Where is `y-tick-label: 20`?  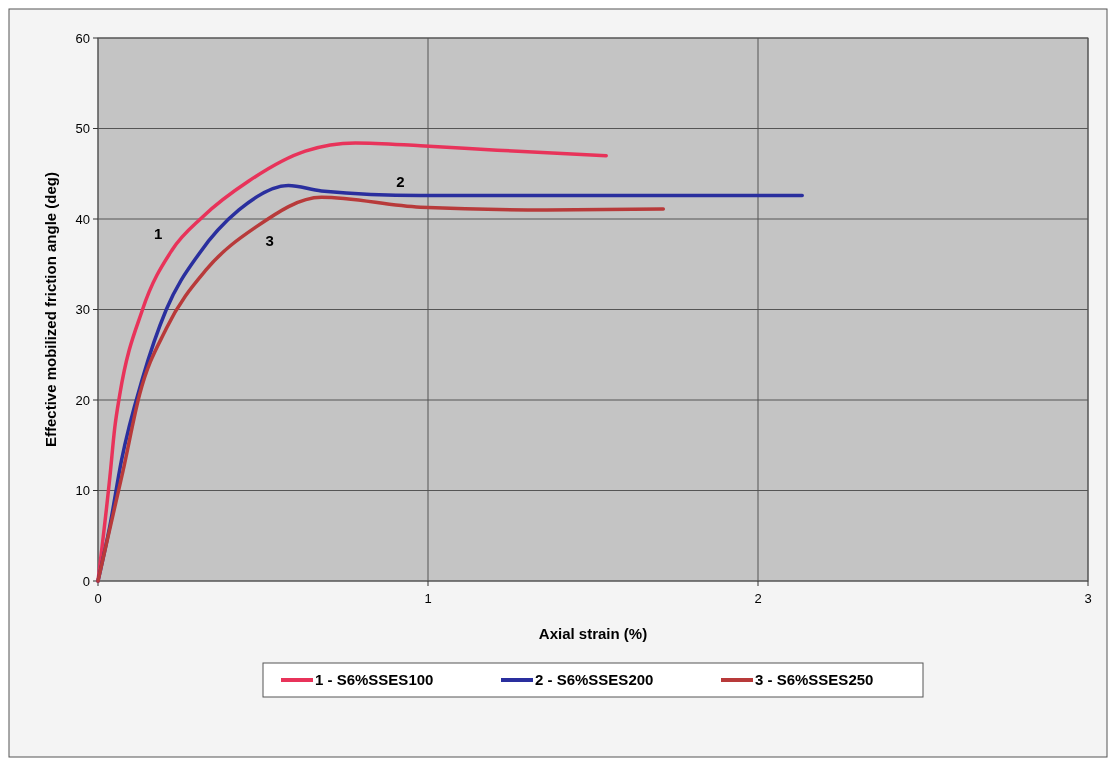
y-tick-label: 20 is located at coordinates (82, 400).